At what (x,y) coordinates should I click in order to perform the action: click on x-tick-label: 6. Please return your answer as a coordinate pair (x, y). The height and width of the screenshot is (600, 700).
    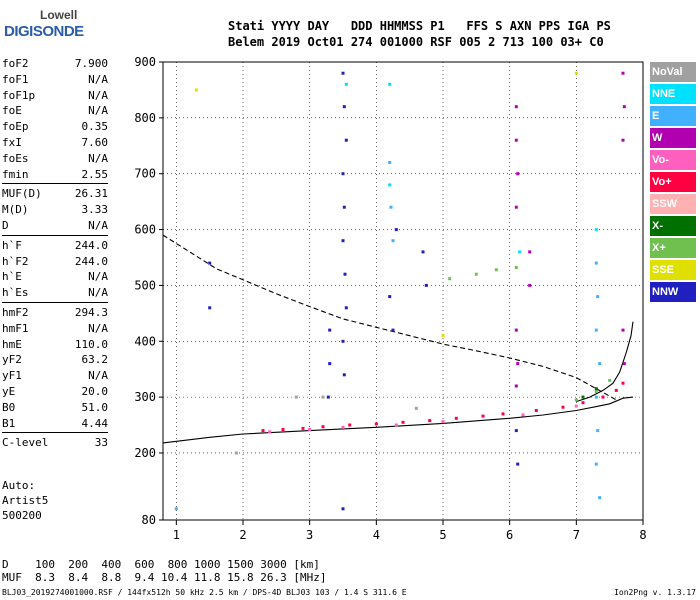
    Looking at the image, I should click on (509, 535).